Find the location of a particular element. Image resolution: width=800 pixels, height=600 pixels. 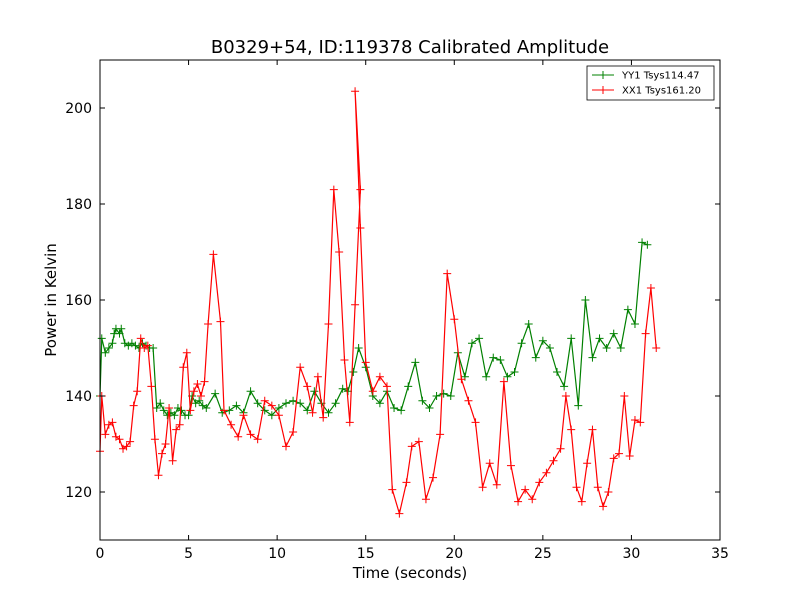

x-tick-label: 25 is located at coordinates (543, 554).